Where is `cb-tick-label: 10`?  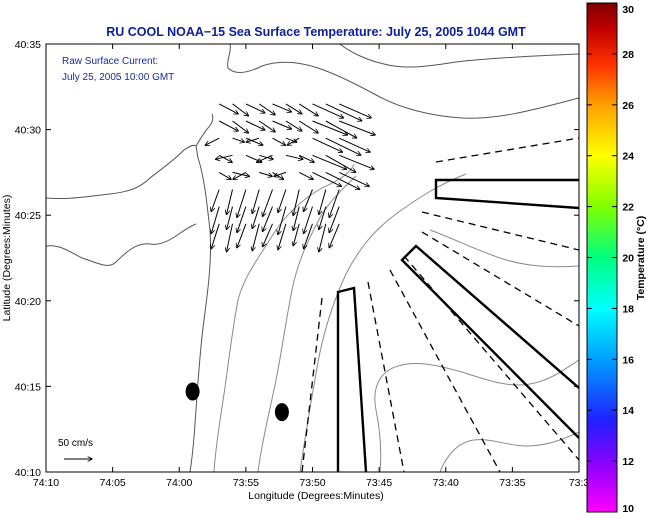
cb-tick-label: 10 is located at coordinates (628, 509).